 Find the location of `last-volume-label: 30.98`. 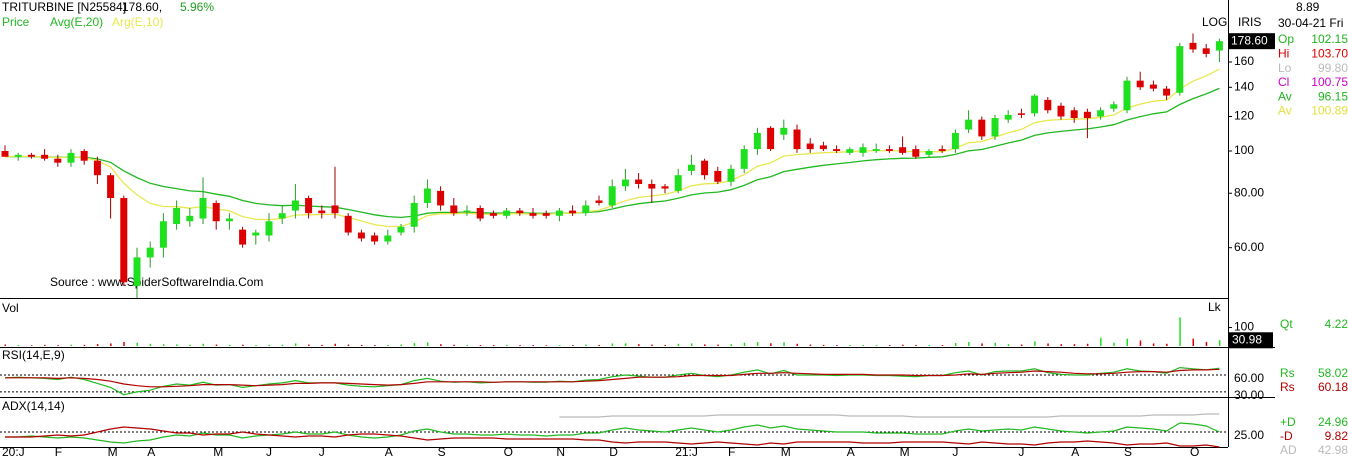

last-volume-label: 30.98 is located at coordinates (1247, 339).